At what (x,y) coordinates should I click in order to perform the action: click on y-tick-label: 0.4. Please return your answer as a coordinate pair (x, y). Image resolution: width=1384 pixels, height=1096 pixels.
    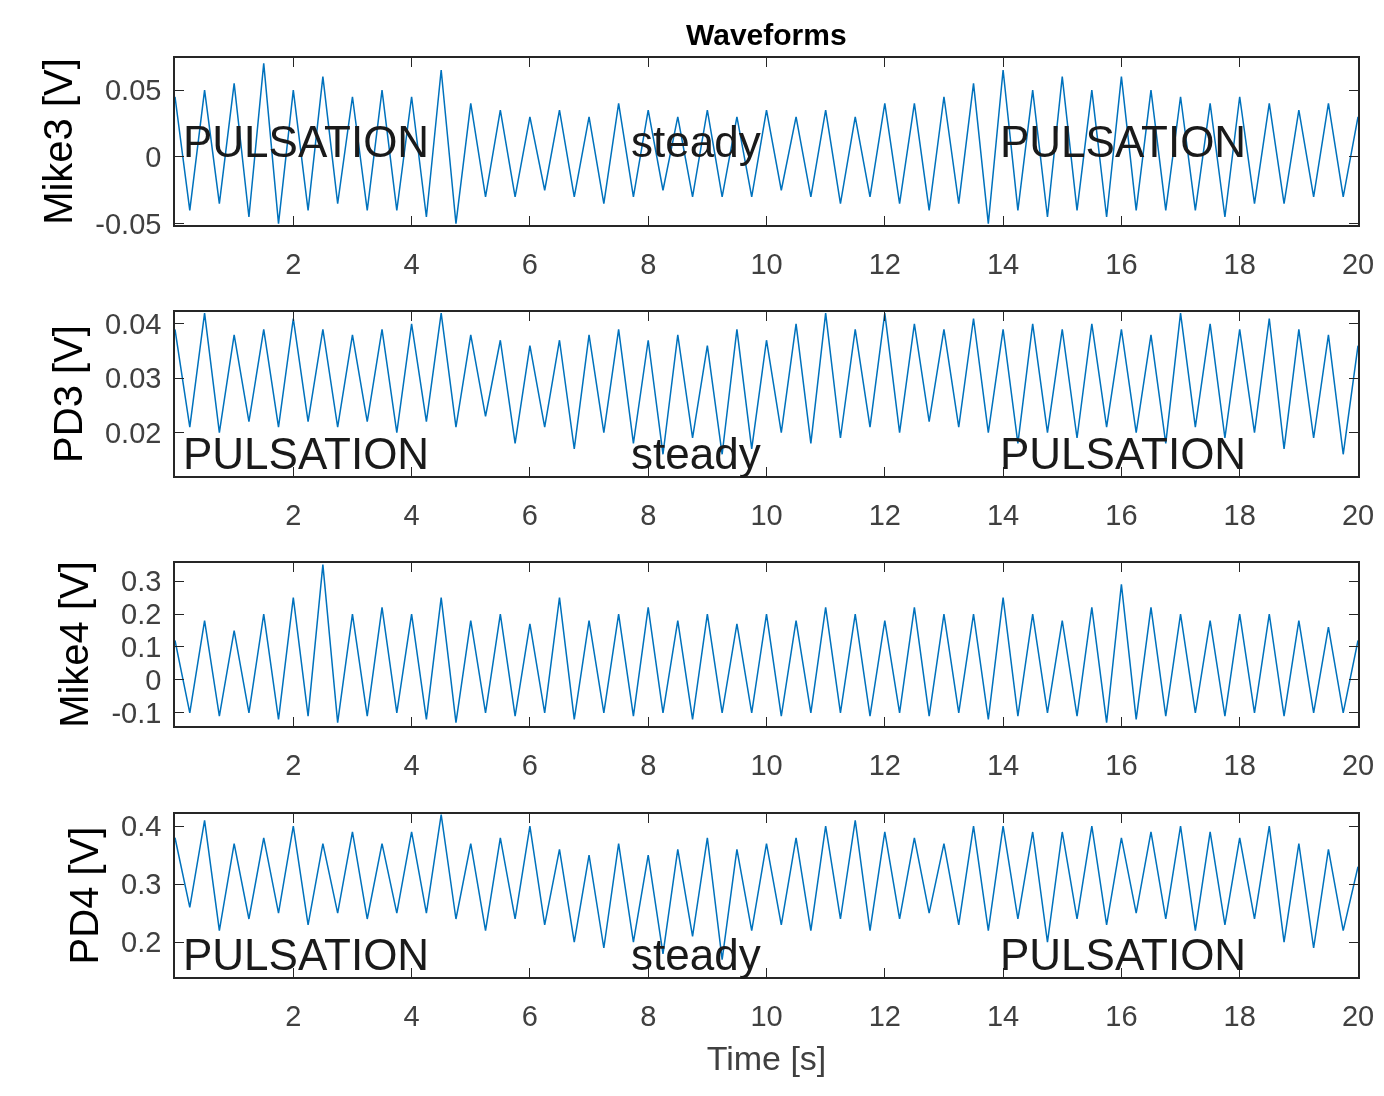
    Looking at the image, I should click on (141, 826).